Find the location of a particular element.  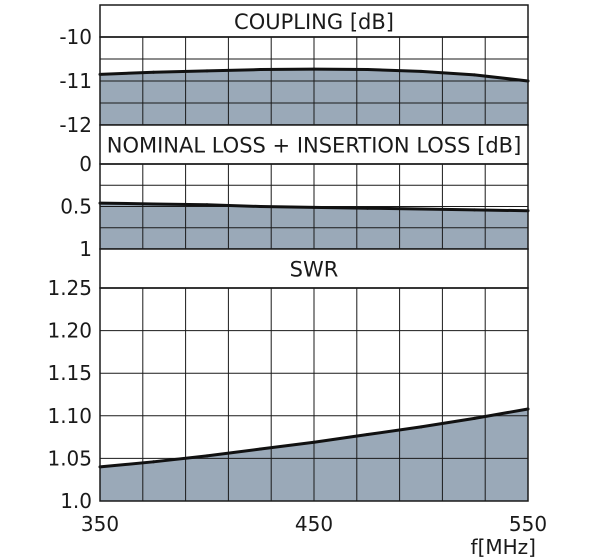

y-tick-label: 1.20 is located at coordinates (69, 331).